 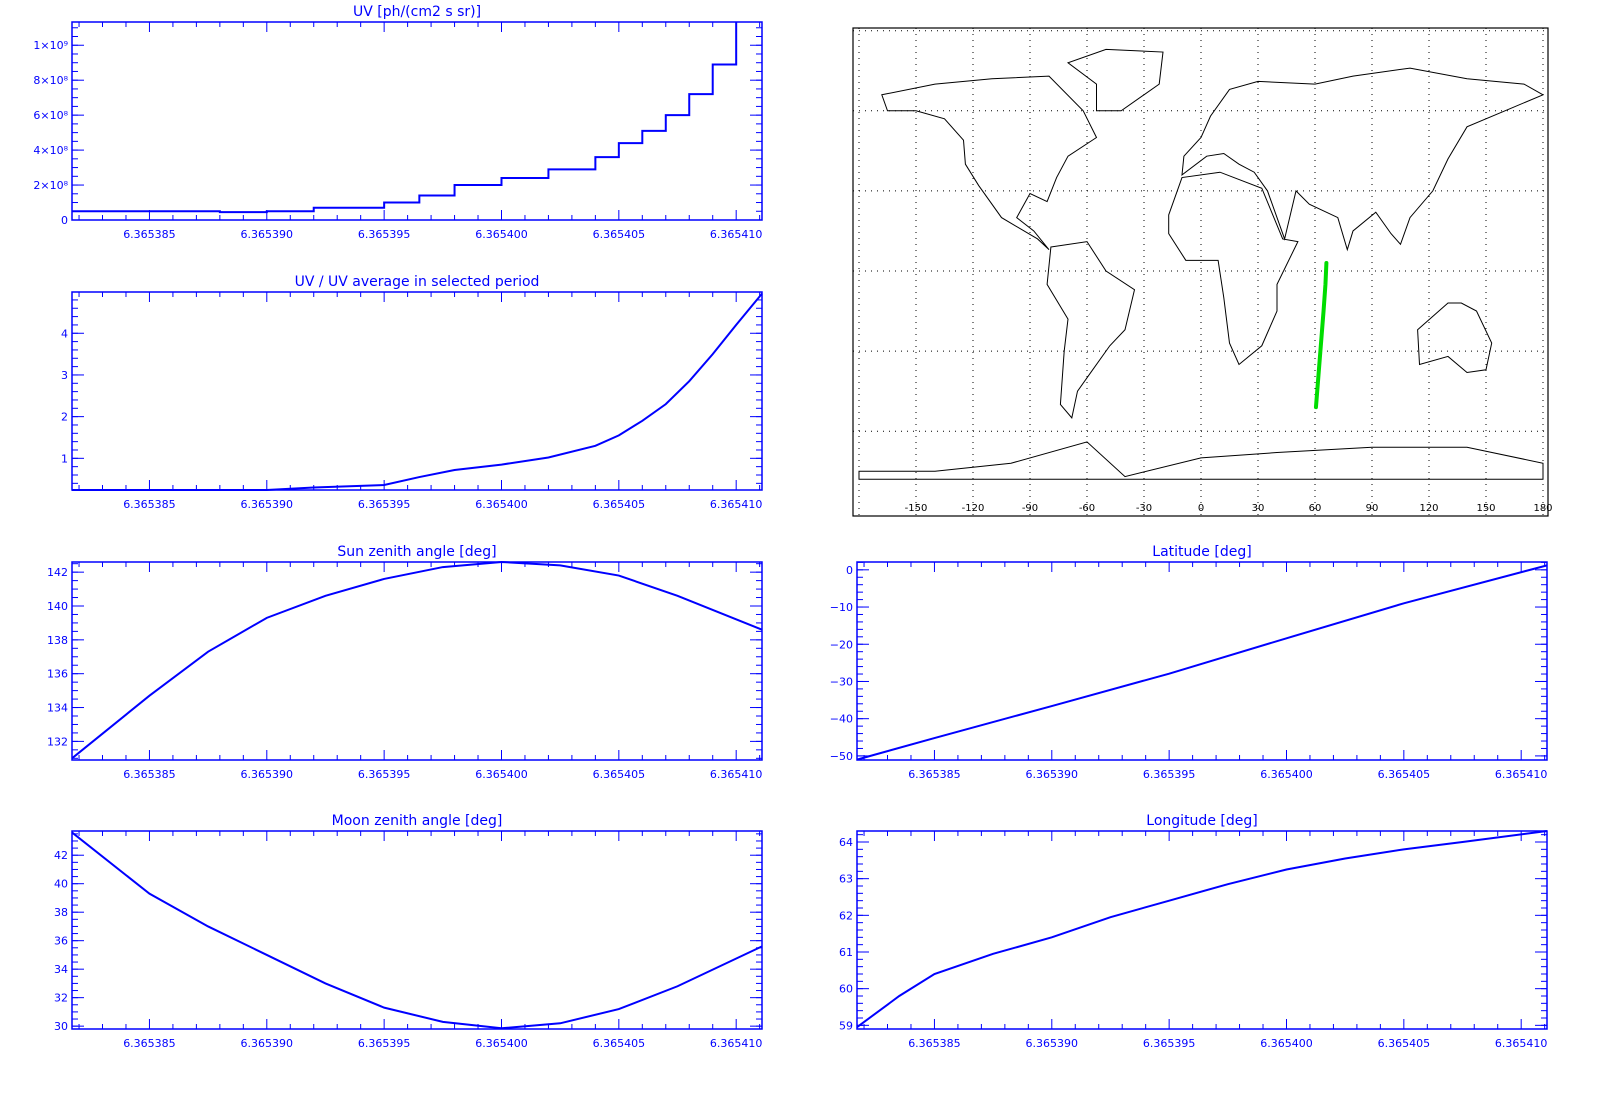 What do you see at coordinates (841, 719) in the screenshot?
I see `y-tick-label: −40` at bounding box center [841, 719].